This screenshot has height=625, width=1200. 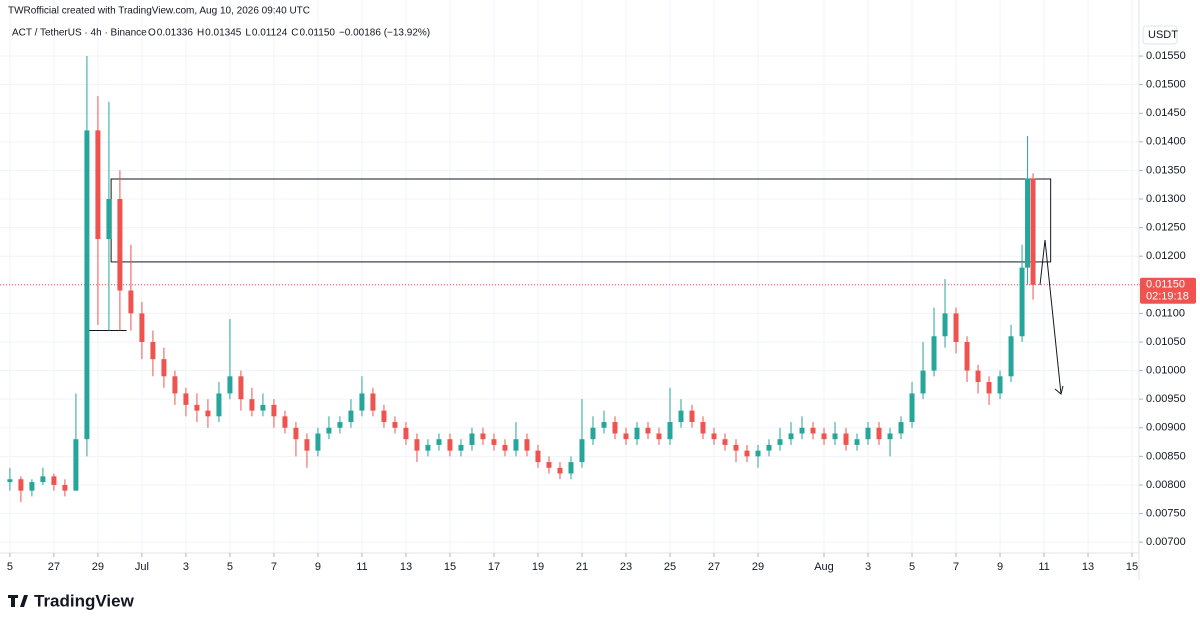 What do you see at coordinates (1163, 35) in the screenshot?
I see `currency: USDT` at bounding box center [1163, 35].